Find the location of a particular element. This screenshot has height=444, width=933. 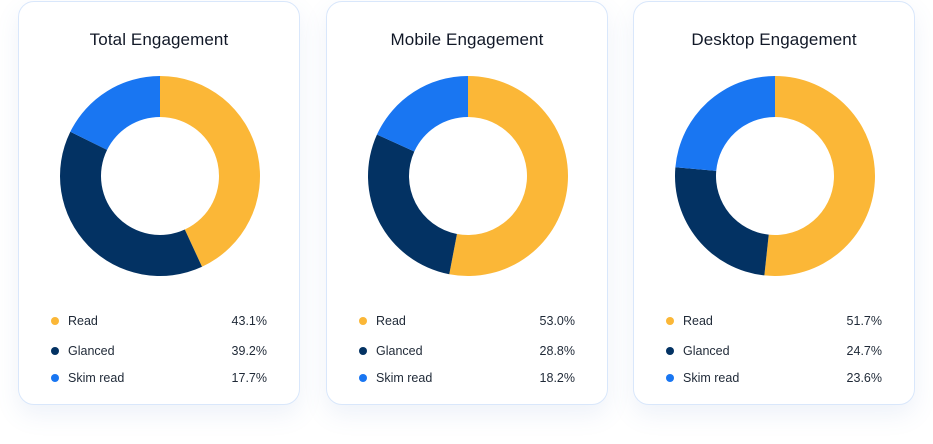

legend-row-read: Read 43.1% is located at coordinates (159, 321).